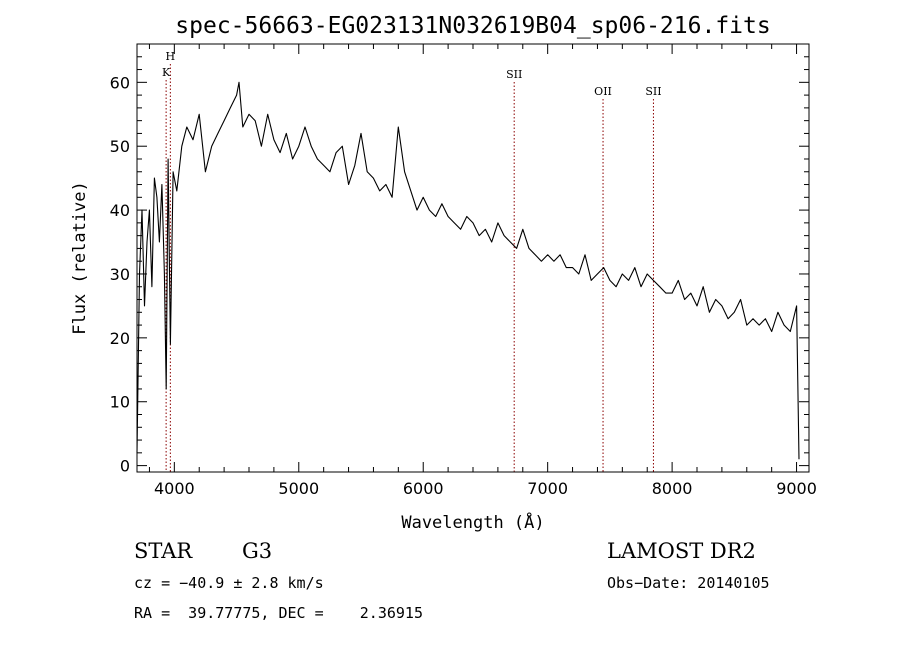  Describe the element at coordinates (166, 72) in the screenshot. I see `marker-label: K` at that location.